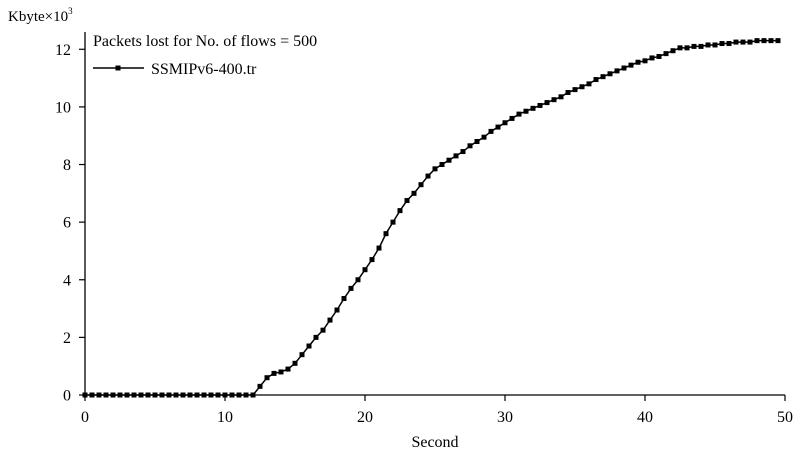 Image resolution: width=799 pixels, height=455 pixels. Describe the element at coordinates (67, 396) in the screenshot. I see `y-tick-label: 0` at that location.